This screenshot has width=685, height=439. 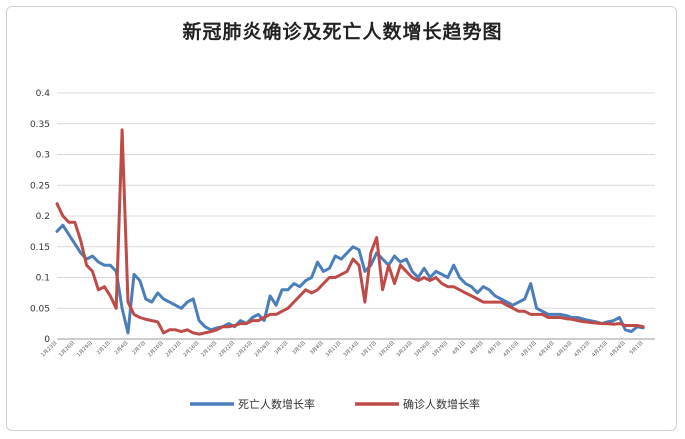 I want to click on y-tick-label: 0.4, so click(x=43, y=94).